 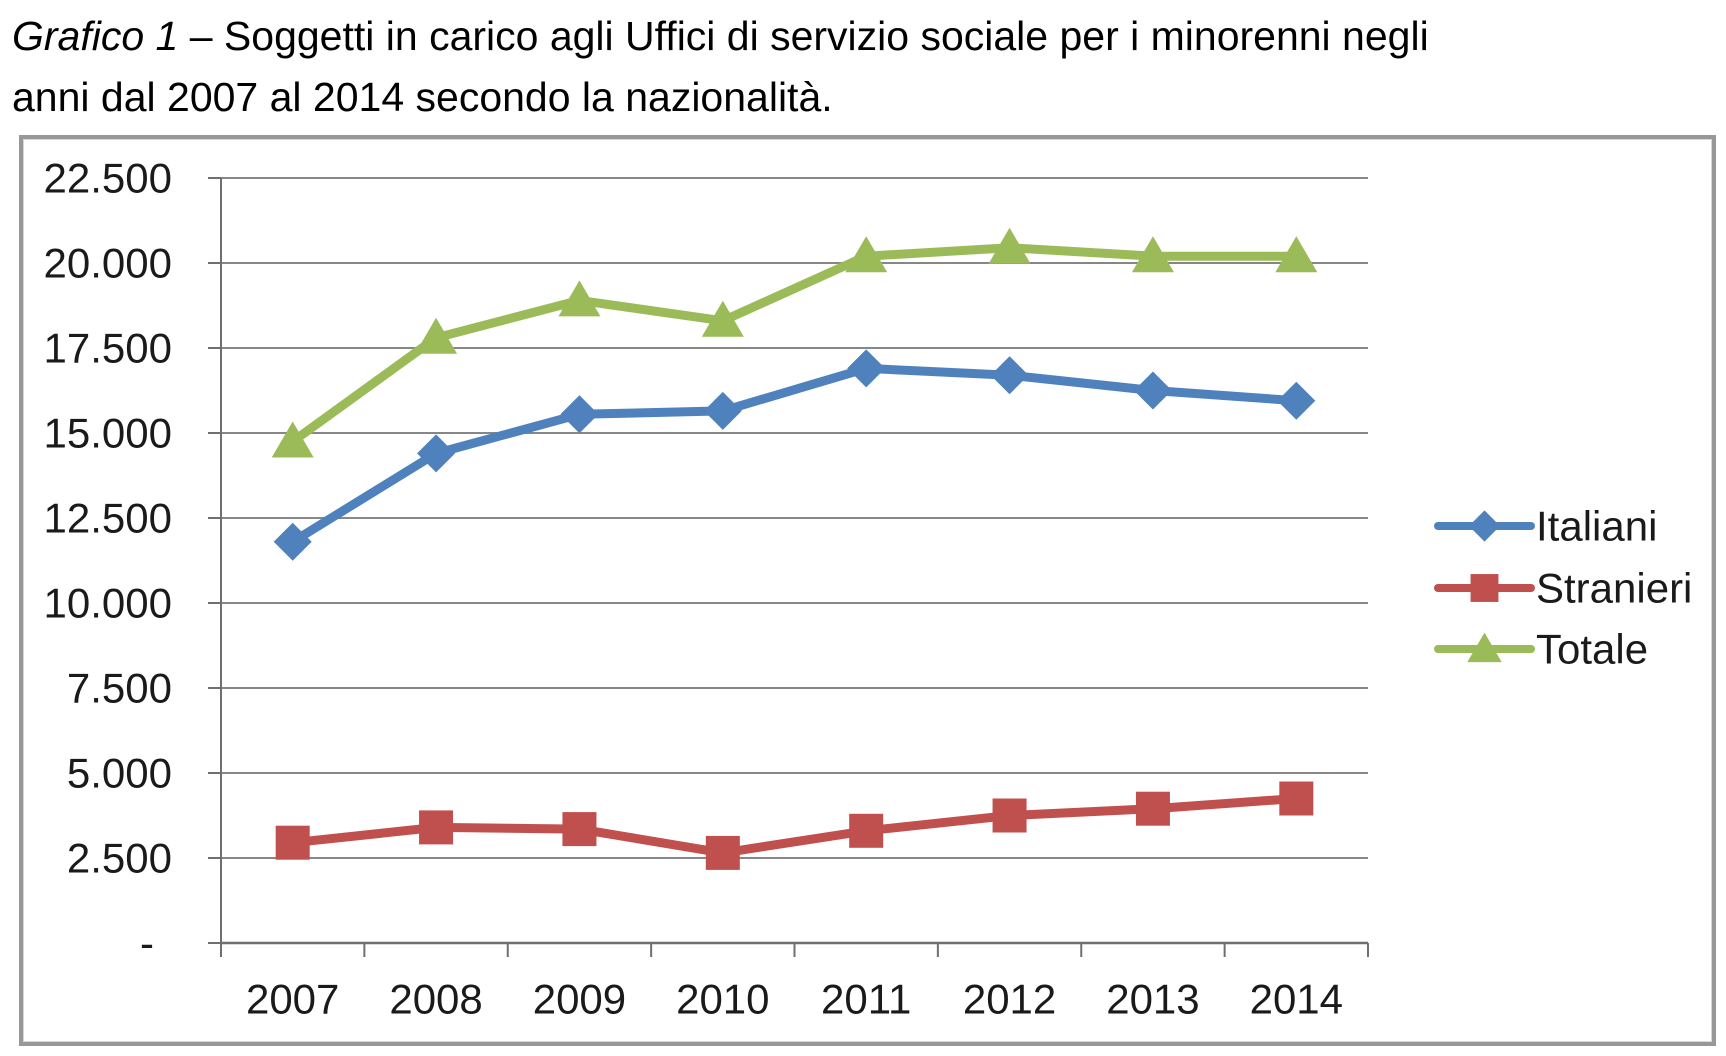 I want to click on legend-item-stranieri: Stranieri, so click(x=1563, y=588).